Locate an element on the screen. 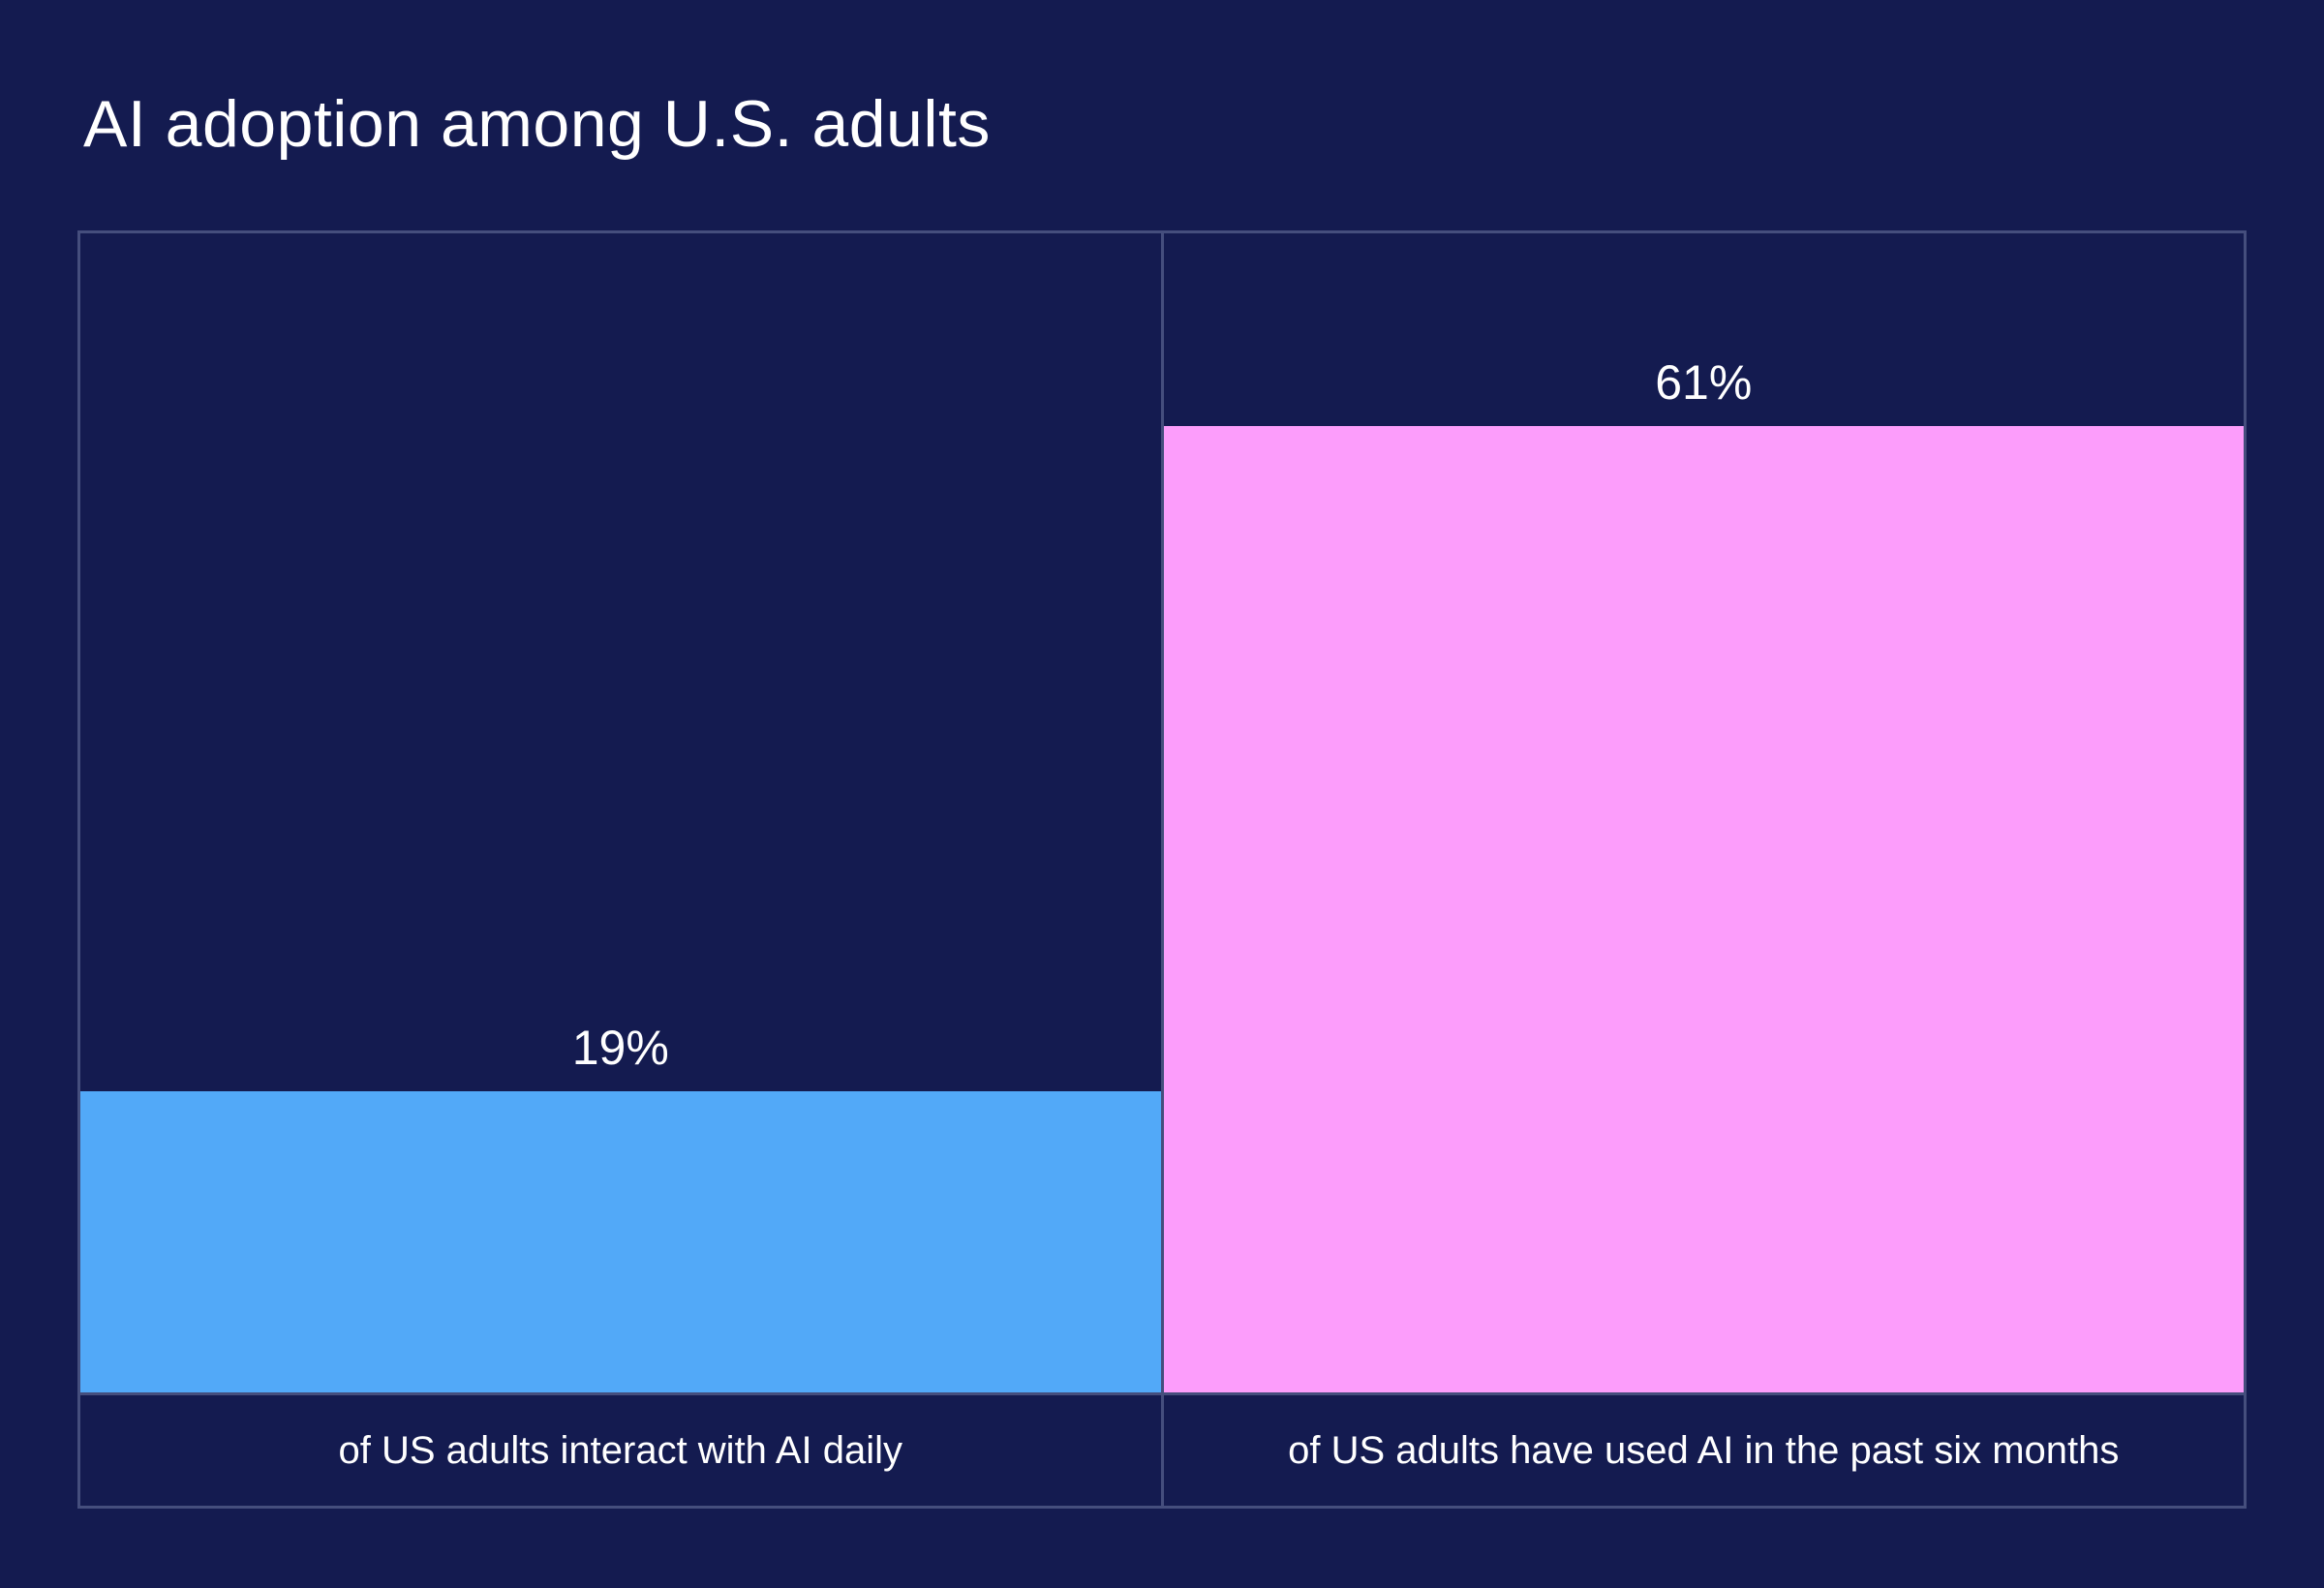  daily-usage-bar is located at coordinates (621, 1241).